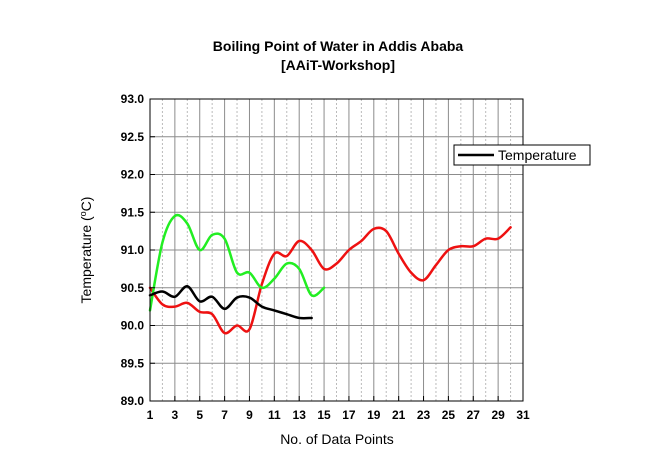 The height and width of the screenshot is (476, 661). What do you see at coordinates (83, 213) in the screenshot?
I see `y-axis-label-degree: o` at bounding box center [83, 213].